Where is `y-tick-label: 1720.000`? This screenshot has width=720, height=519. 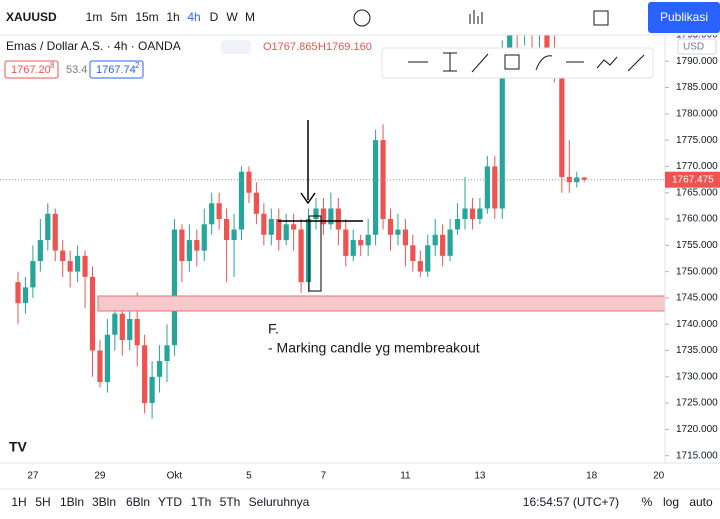
y-tick-label: 1720.000 is located at coordinates (697, 429).